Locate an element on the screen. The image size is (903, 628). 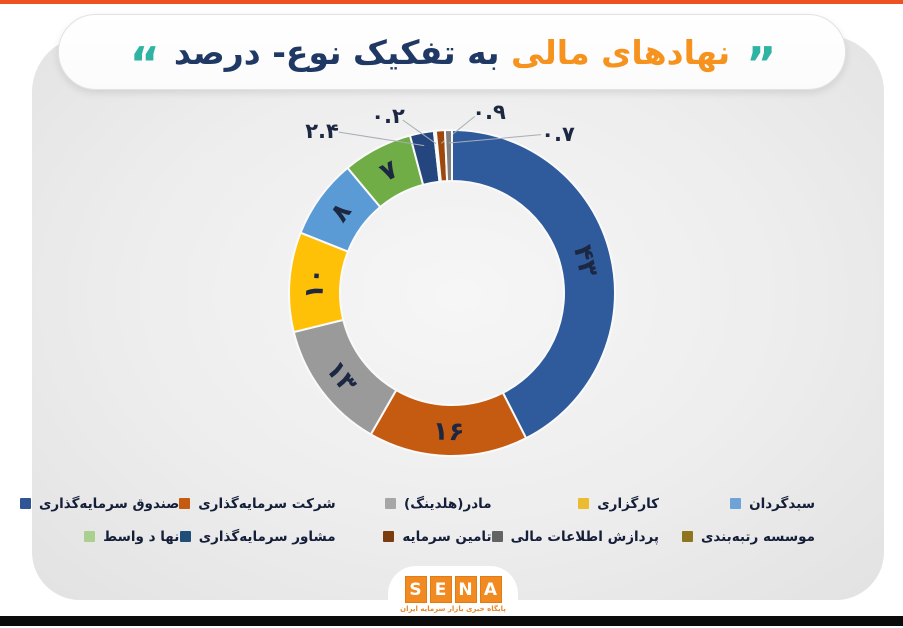
segment-value-label: ۱۶ is located at coordinates (448, 432).